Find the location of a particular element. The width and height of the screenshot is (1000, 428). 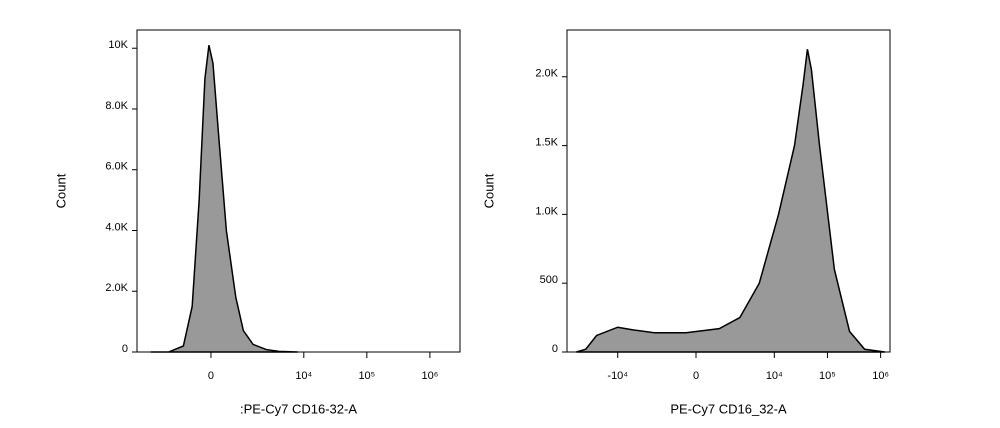

y-tick-label: 8.0K is located at coordinates (116, 106).